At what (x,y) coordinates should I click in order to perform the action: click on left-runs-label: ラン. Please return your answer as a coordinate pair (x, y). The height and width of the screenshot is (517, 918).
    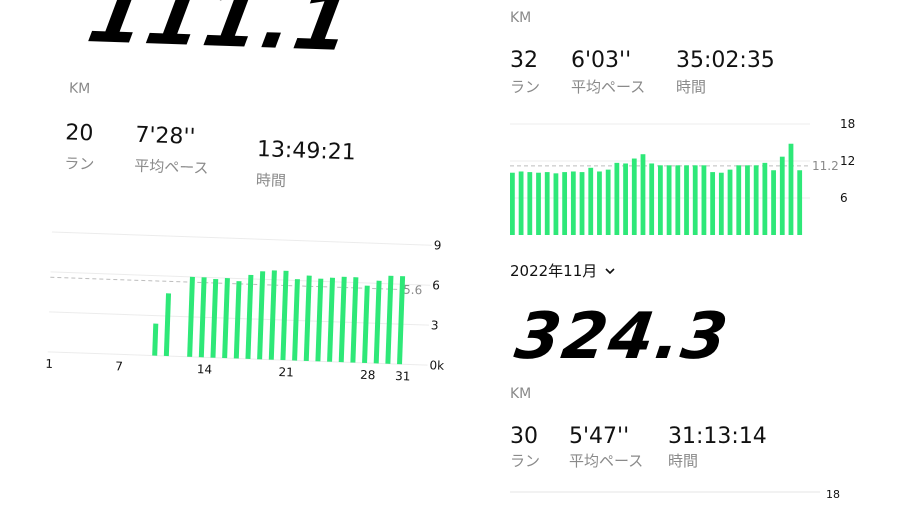
    Looking at the image, I should click on (79, 164).